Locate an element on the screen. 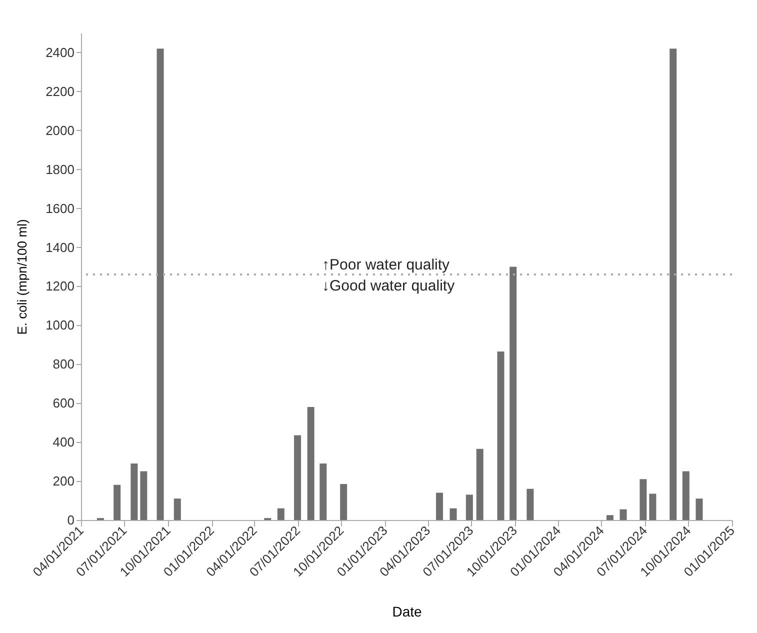 The image size is (757, 633). y-tick-label: 1800 is located at coordinates (60, 169).